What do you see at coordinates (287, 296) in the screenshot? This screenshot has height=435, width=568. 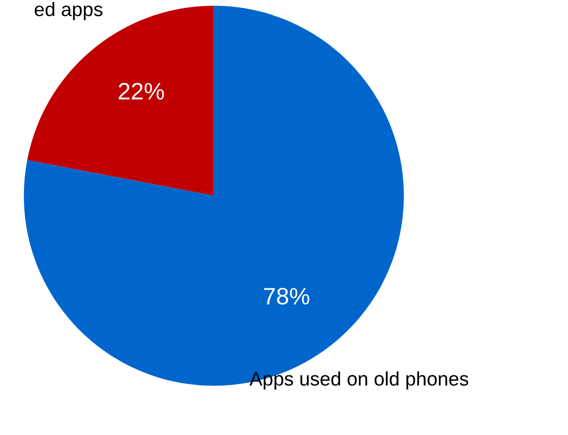 I see `data-label: 78%` at bounding box center [287, 296].